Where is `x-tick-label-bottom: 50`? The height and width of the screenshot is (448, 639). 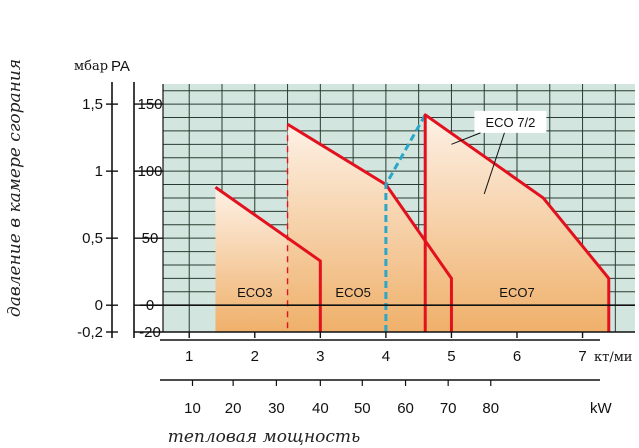
x-tick-label-bottom: 50 is located at coordinates (362, 408).